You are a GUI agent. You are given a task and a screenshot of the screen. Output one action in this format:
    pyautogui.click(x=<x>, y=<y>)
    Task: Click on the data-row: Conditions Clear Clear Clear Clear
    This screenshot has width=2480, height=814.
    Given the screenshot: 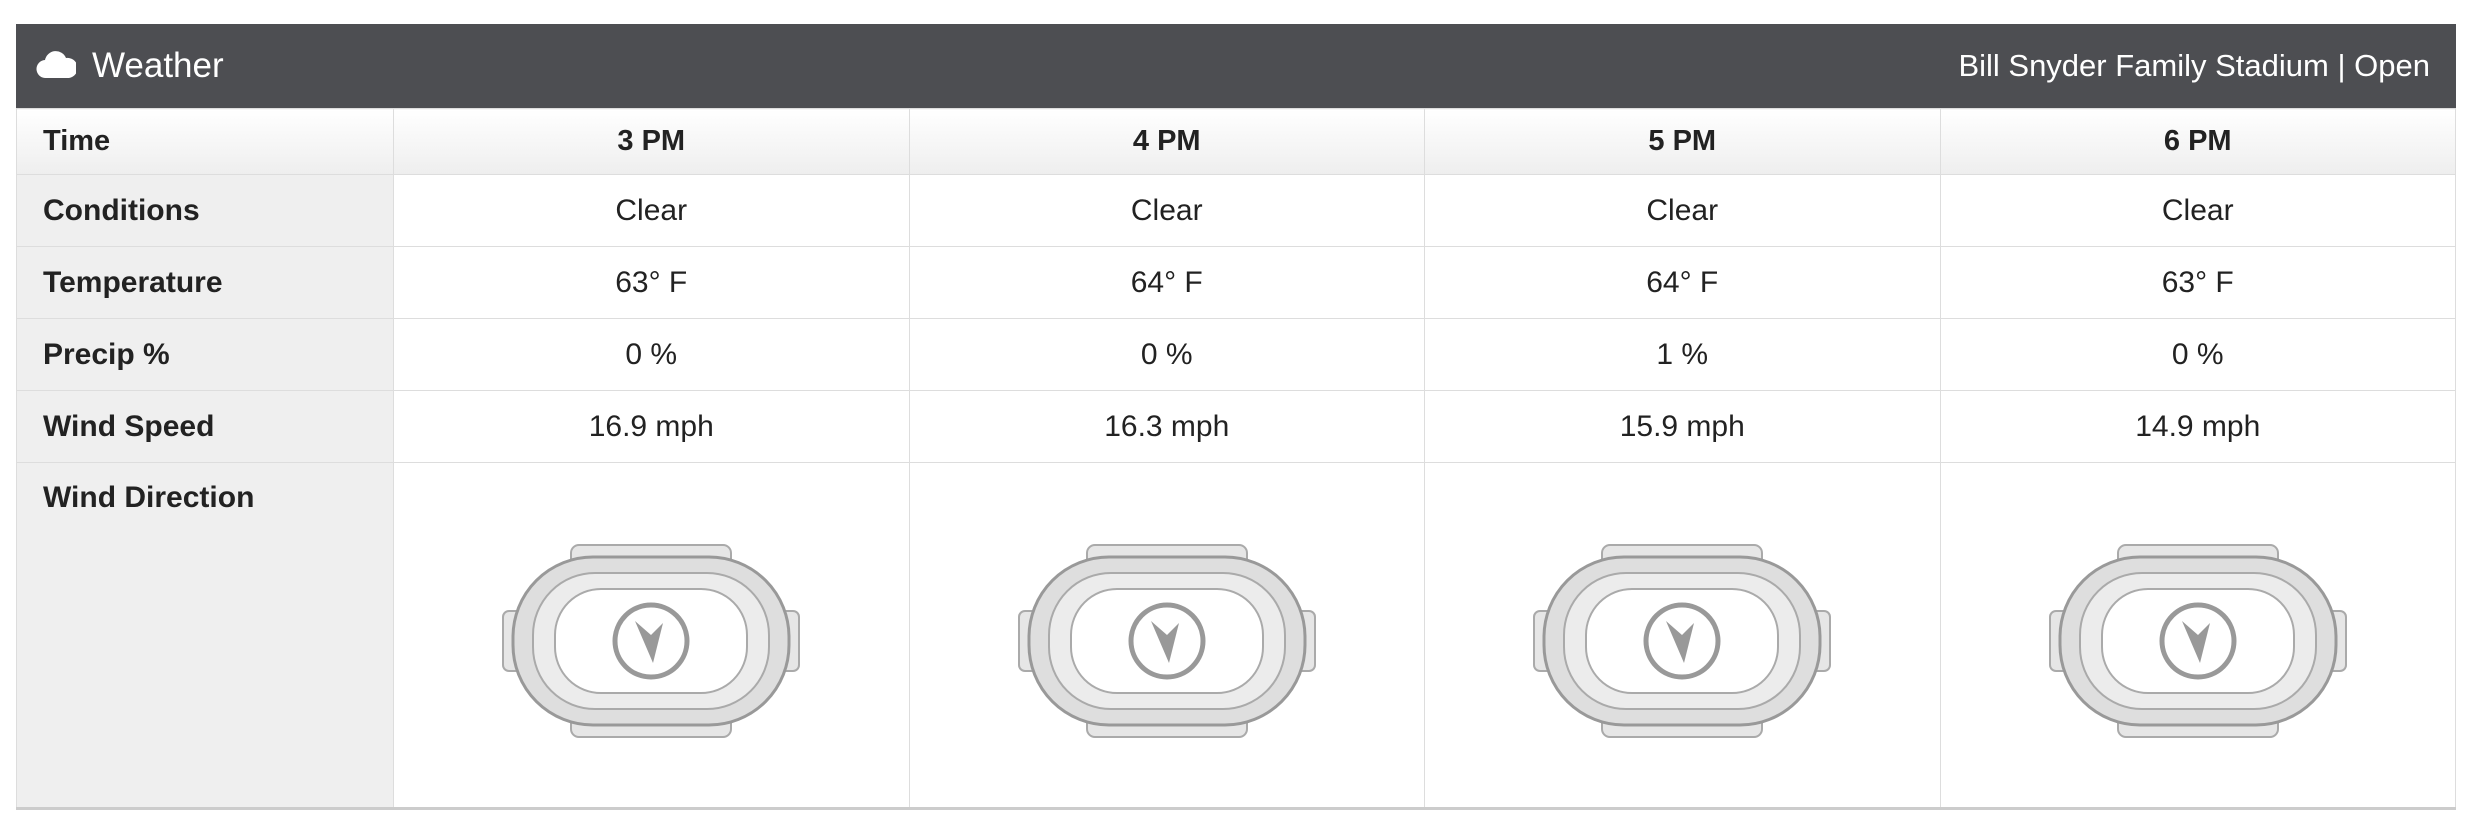 What is the action you would take?
    pyautogui.click(x=1236, y=210)
    